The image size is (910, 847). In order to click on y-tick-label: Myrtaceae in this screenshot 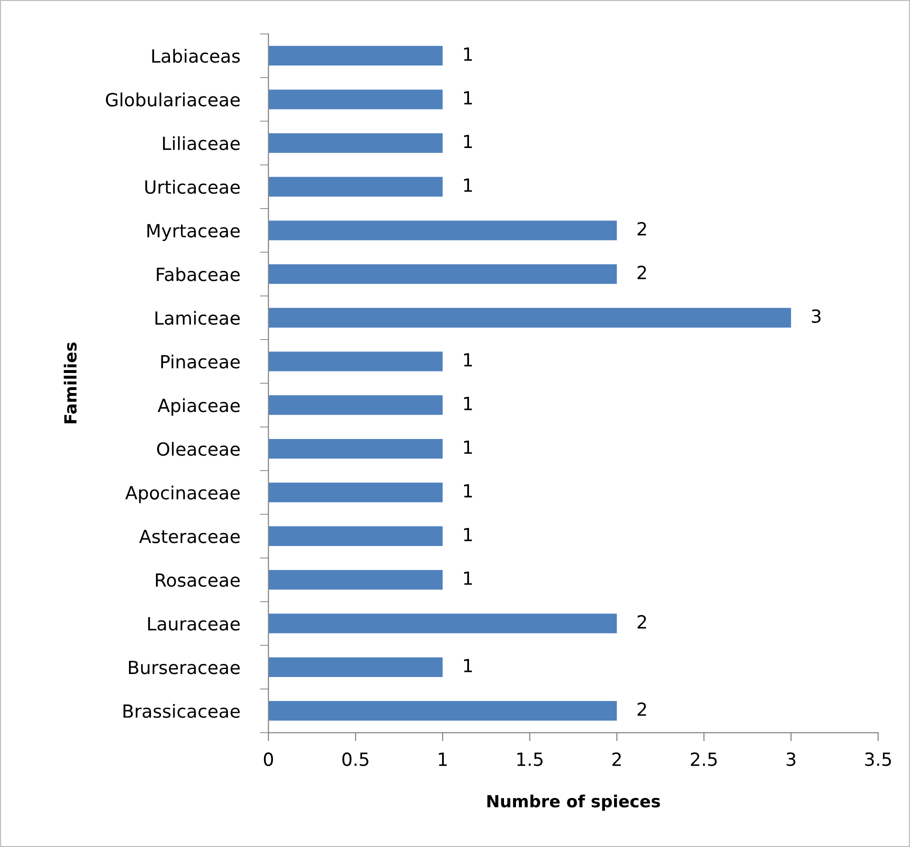, I will do `click(193, 233)`.